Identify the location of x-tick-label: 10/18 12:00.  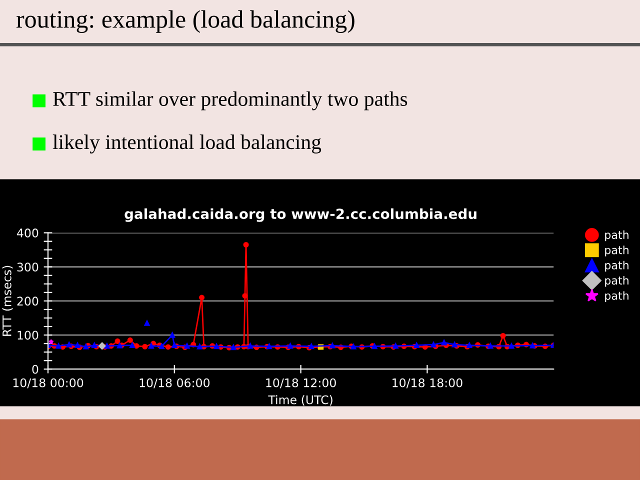
(301, 383).